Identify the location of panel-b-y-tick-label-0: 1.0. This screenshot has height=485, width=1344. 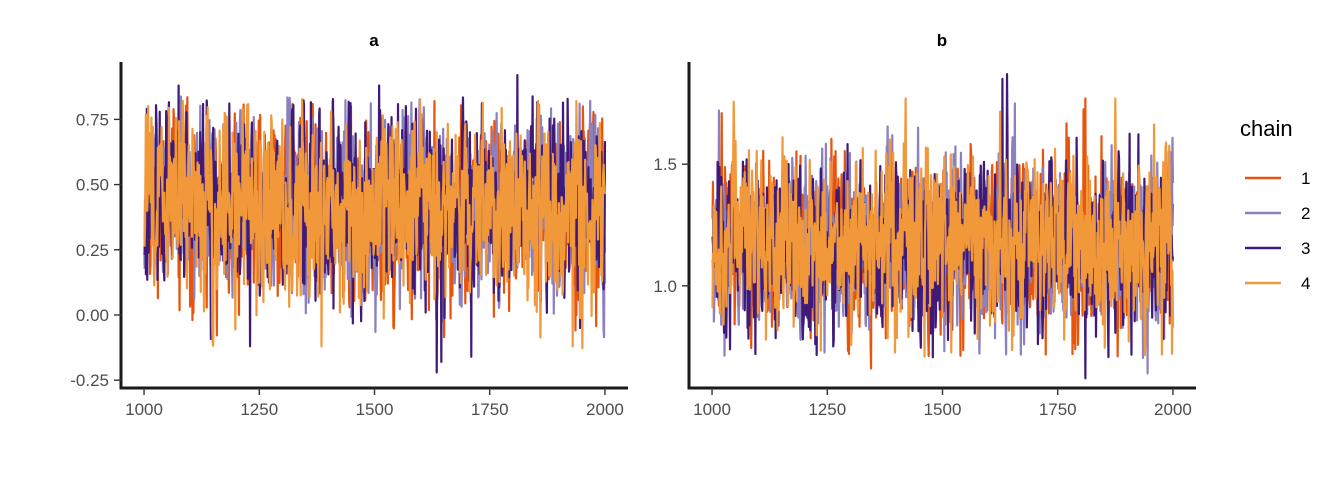
(665, 286).